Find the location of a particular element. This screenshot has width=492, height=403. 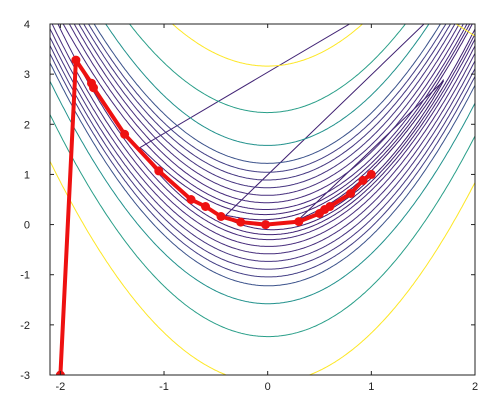

y-tick-label: 0 is located at coordinates (27, 226).